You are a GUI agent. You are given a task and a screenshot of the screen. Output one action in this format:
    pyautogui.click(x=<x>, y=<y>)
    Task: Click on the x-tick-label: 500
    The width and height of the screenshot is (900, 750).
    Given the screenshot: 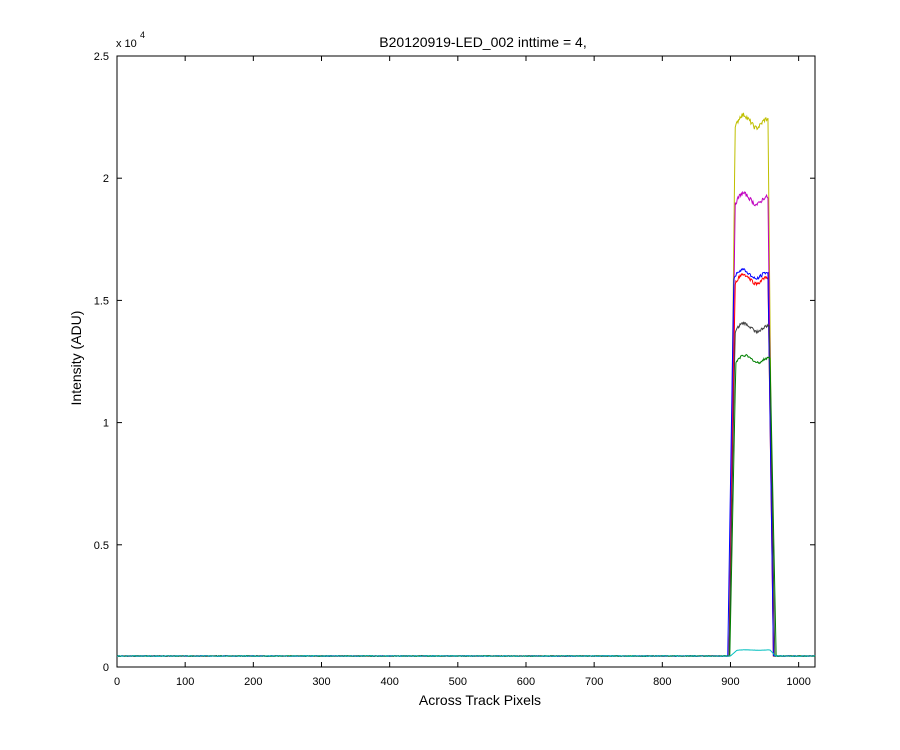 What is the action you would take?
    pyautogui.click(x=458, y=682)
    